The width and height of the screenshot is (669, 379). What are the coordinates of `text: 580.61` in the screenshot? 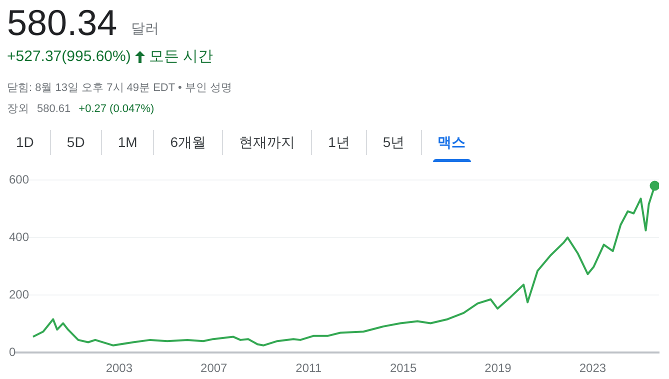 It's located at (54, 109).